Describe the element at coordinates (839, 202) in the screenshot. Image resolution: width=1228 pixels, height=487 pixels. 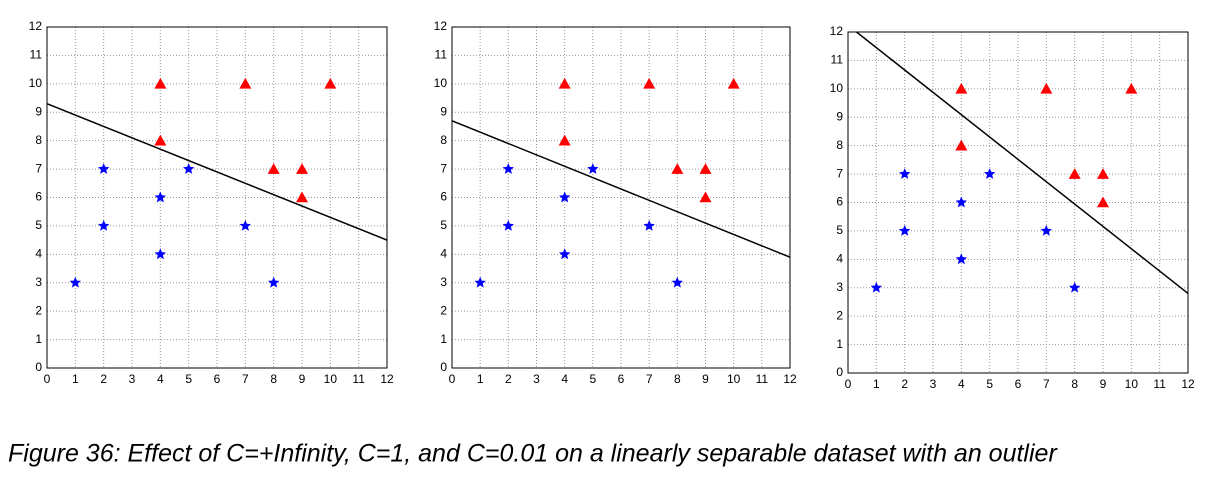
I see `y-tick-label: 6` at that location.